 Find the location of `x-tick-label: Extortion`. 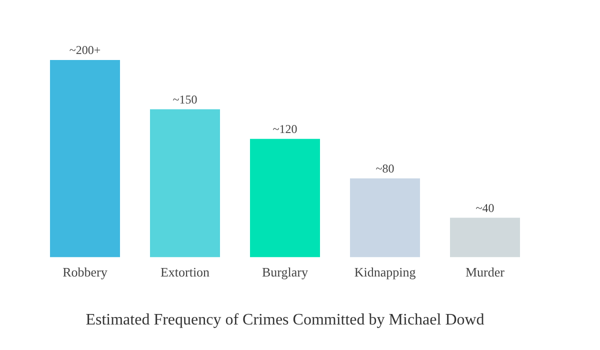

x-tick-label: Extortion is located at coordinates (185, 272).